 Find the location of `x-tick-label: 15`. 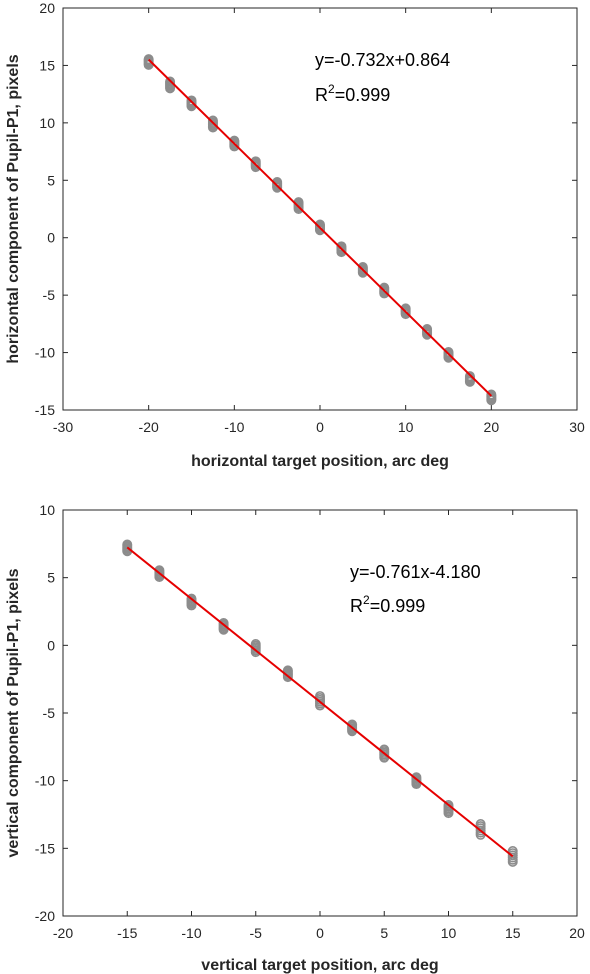

x-tick-label: 15 is located at coordinates (513, 933).